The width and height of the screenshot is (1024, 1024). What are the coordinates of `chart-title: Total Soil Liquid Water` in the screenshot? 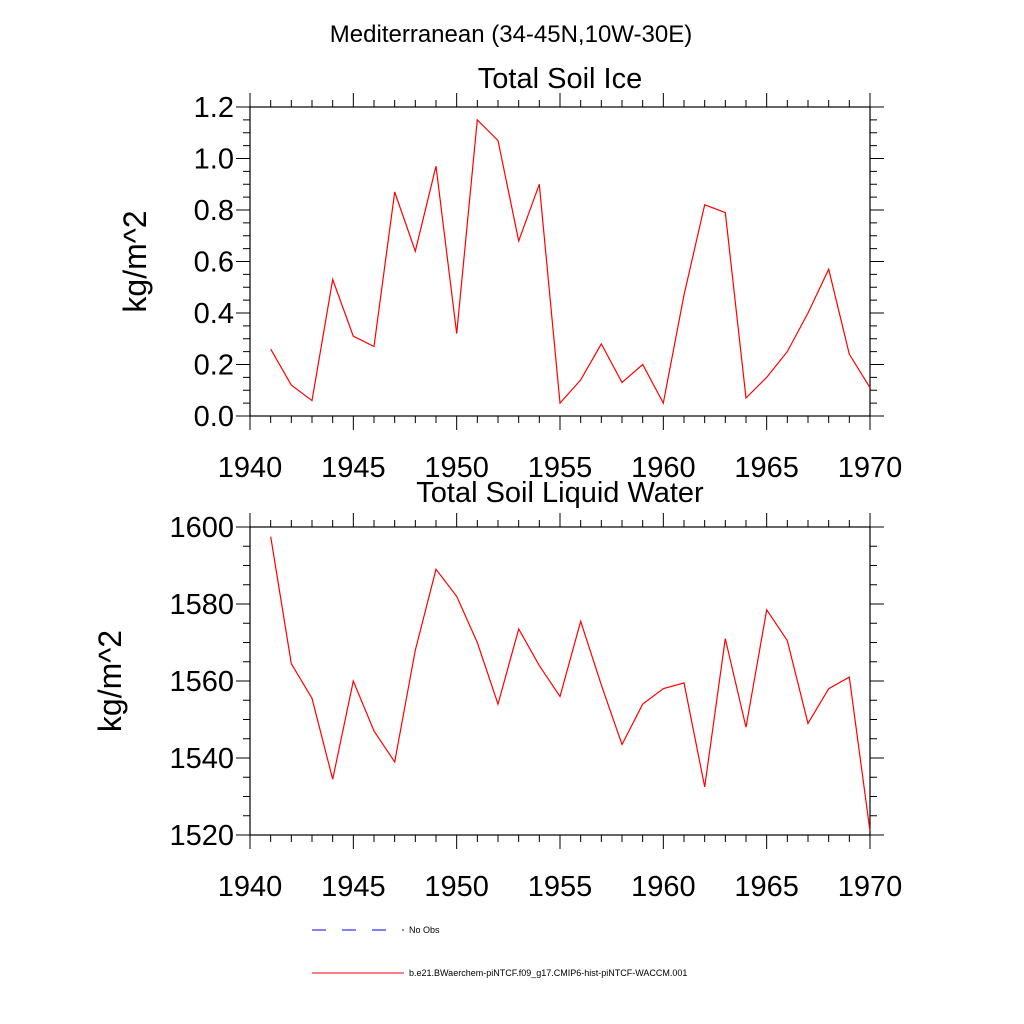 It's located at (560, 493).